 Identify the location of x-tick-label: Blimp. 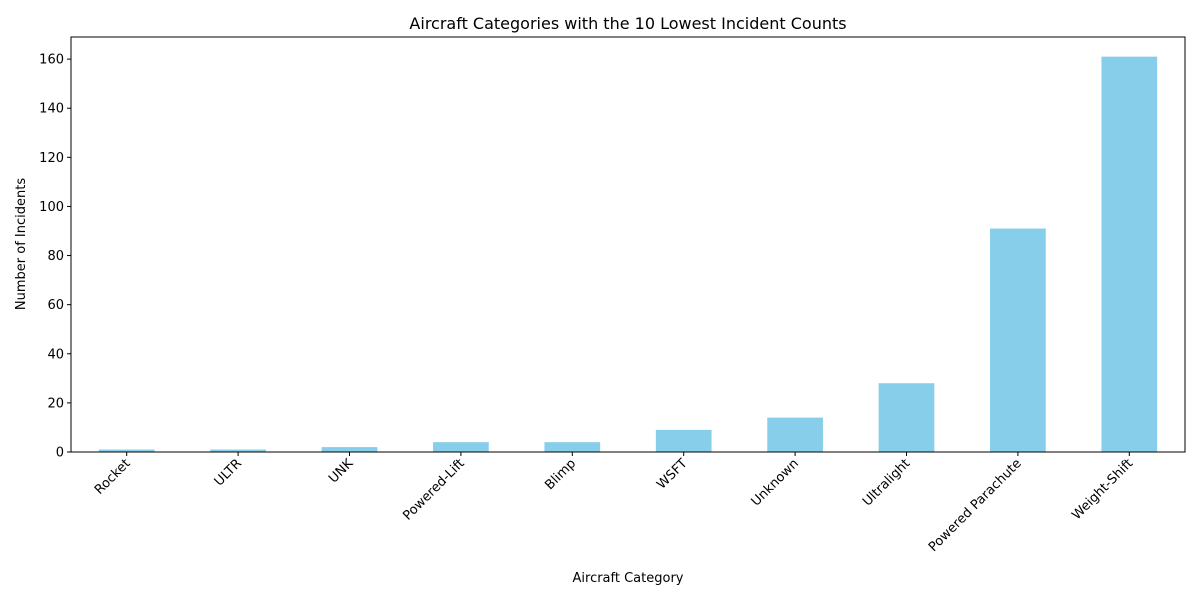
(560, 474).